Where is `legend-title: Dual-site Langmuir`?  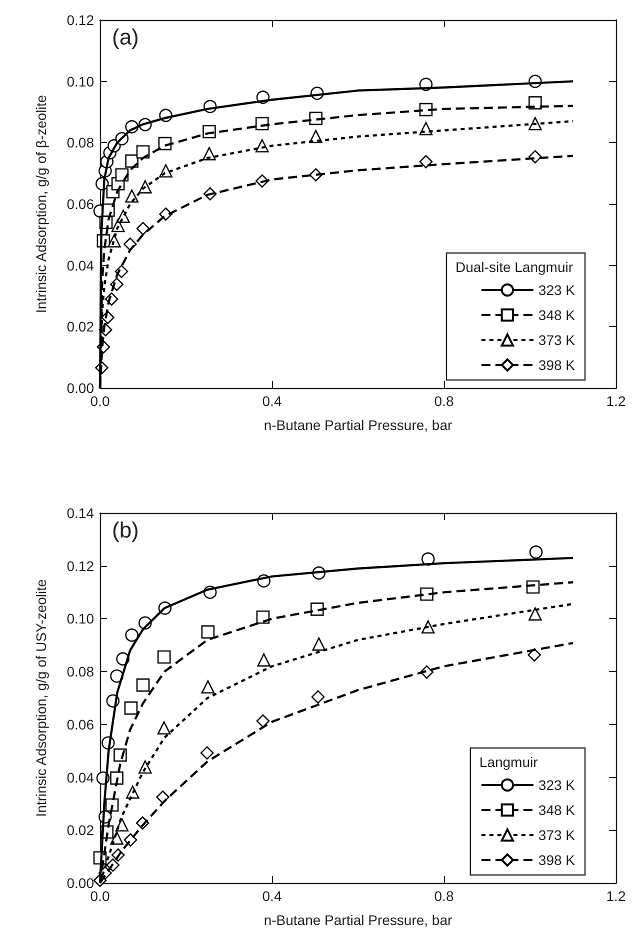
legend-title: Dual-site Langmuir is located at coordinates (515, 267).